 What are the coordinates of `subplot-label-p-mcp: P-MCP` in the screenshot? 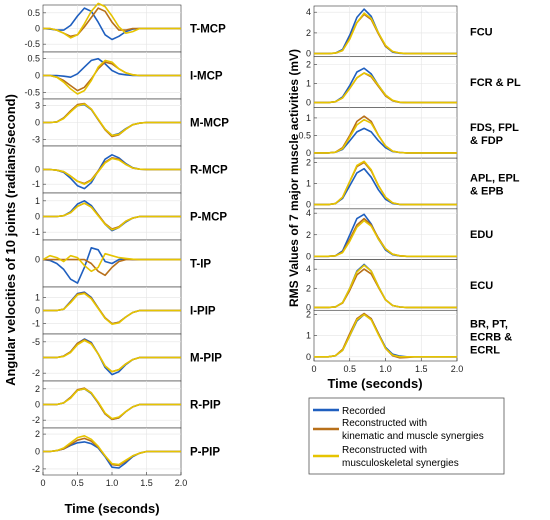 It's located at (208, 218).